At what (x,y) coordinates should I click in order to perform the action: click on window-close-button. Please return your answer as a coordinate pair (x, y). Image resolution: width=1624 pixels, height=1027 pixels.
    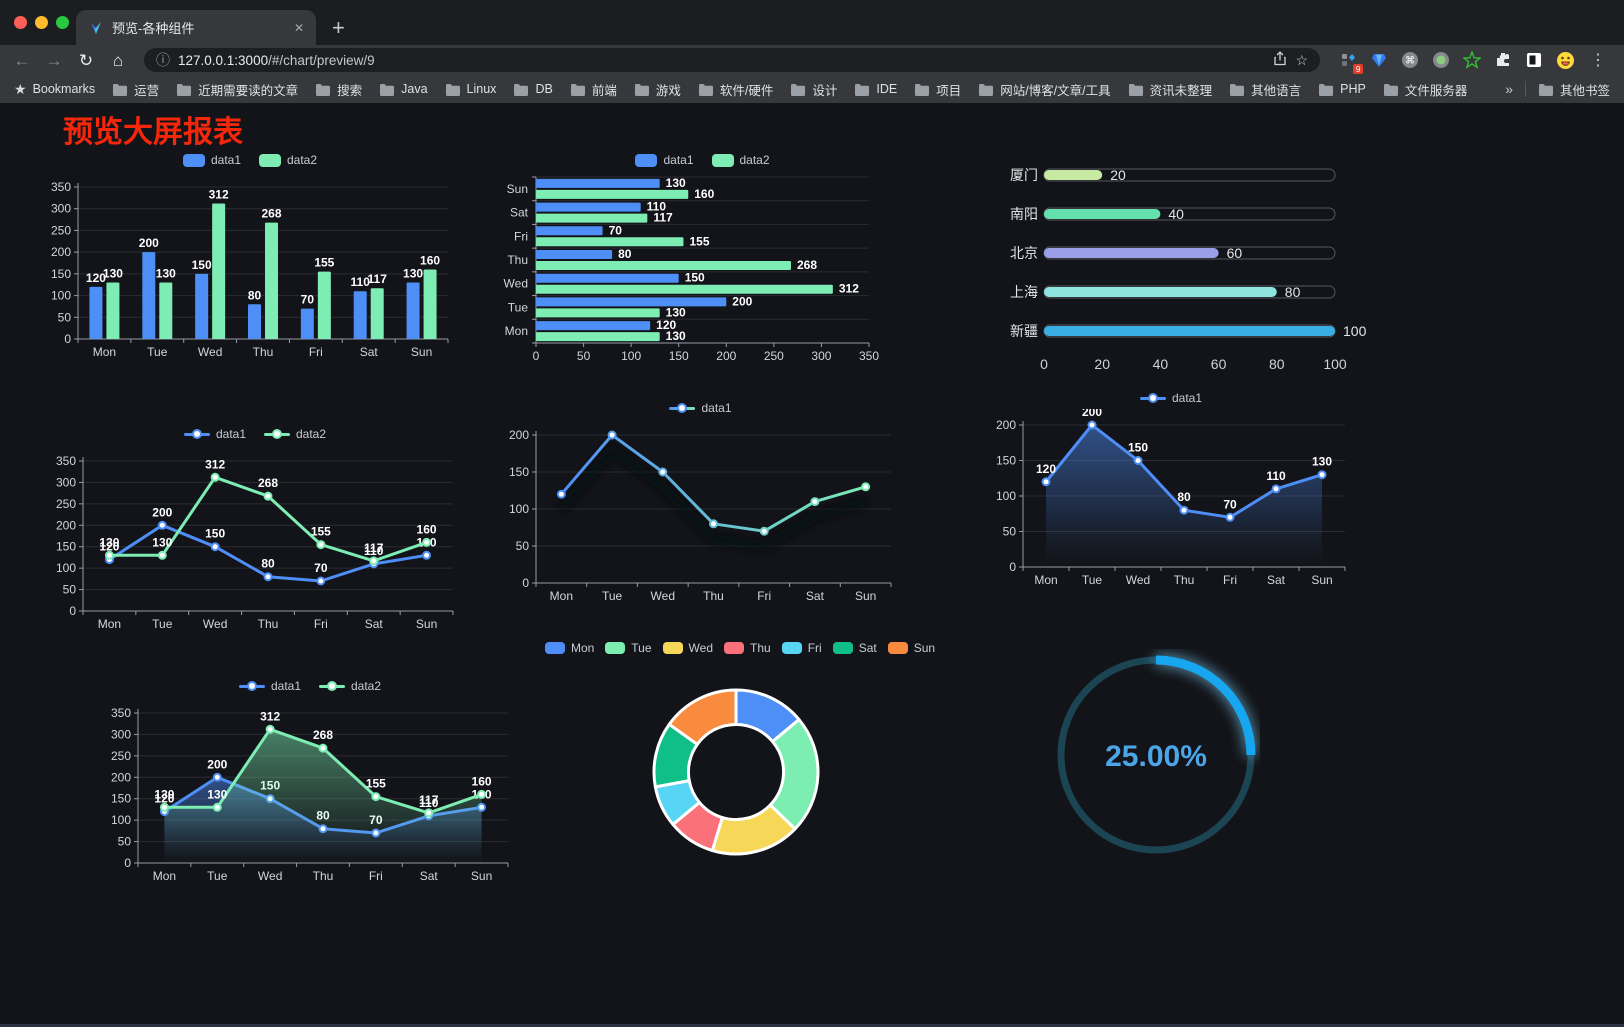
    Looking at the image, I should click on (20, 22).